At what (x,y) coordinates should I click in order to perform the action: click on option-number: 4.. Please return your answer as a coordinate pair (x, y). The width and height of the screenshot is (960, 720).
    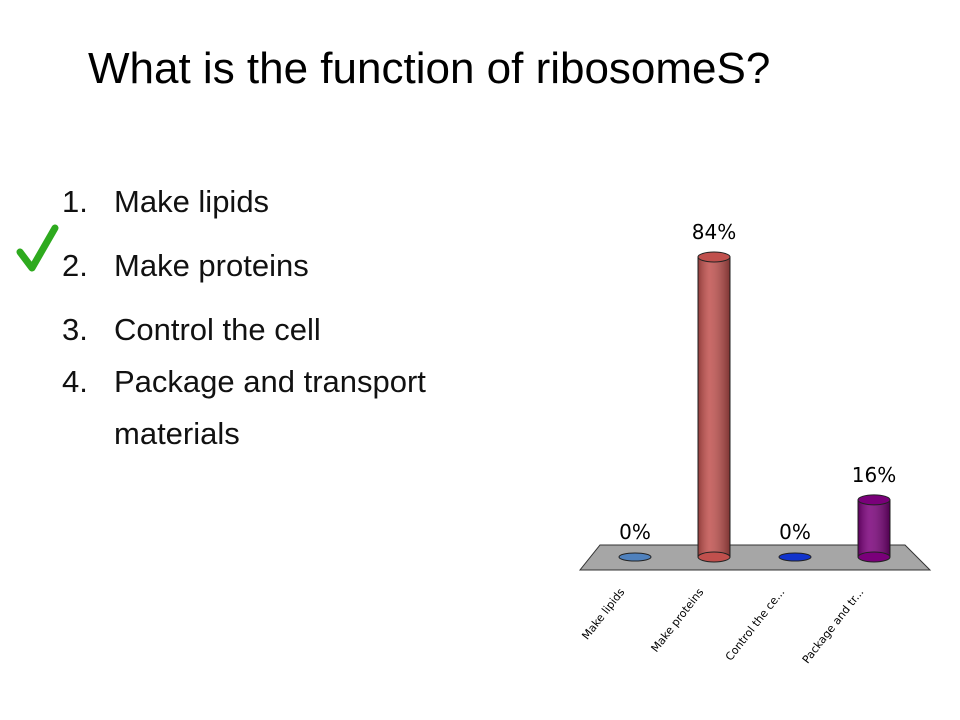
    Looking at the image, I should click on (75, 381).